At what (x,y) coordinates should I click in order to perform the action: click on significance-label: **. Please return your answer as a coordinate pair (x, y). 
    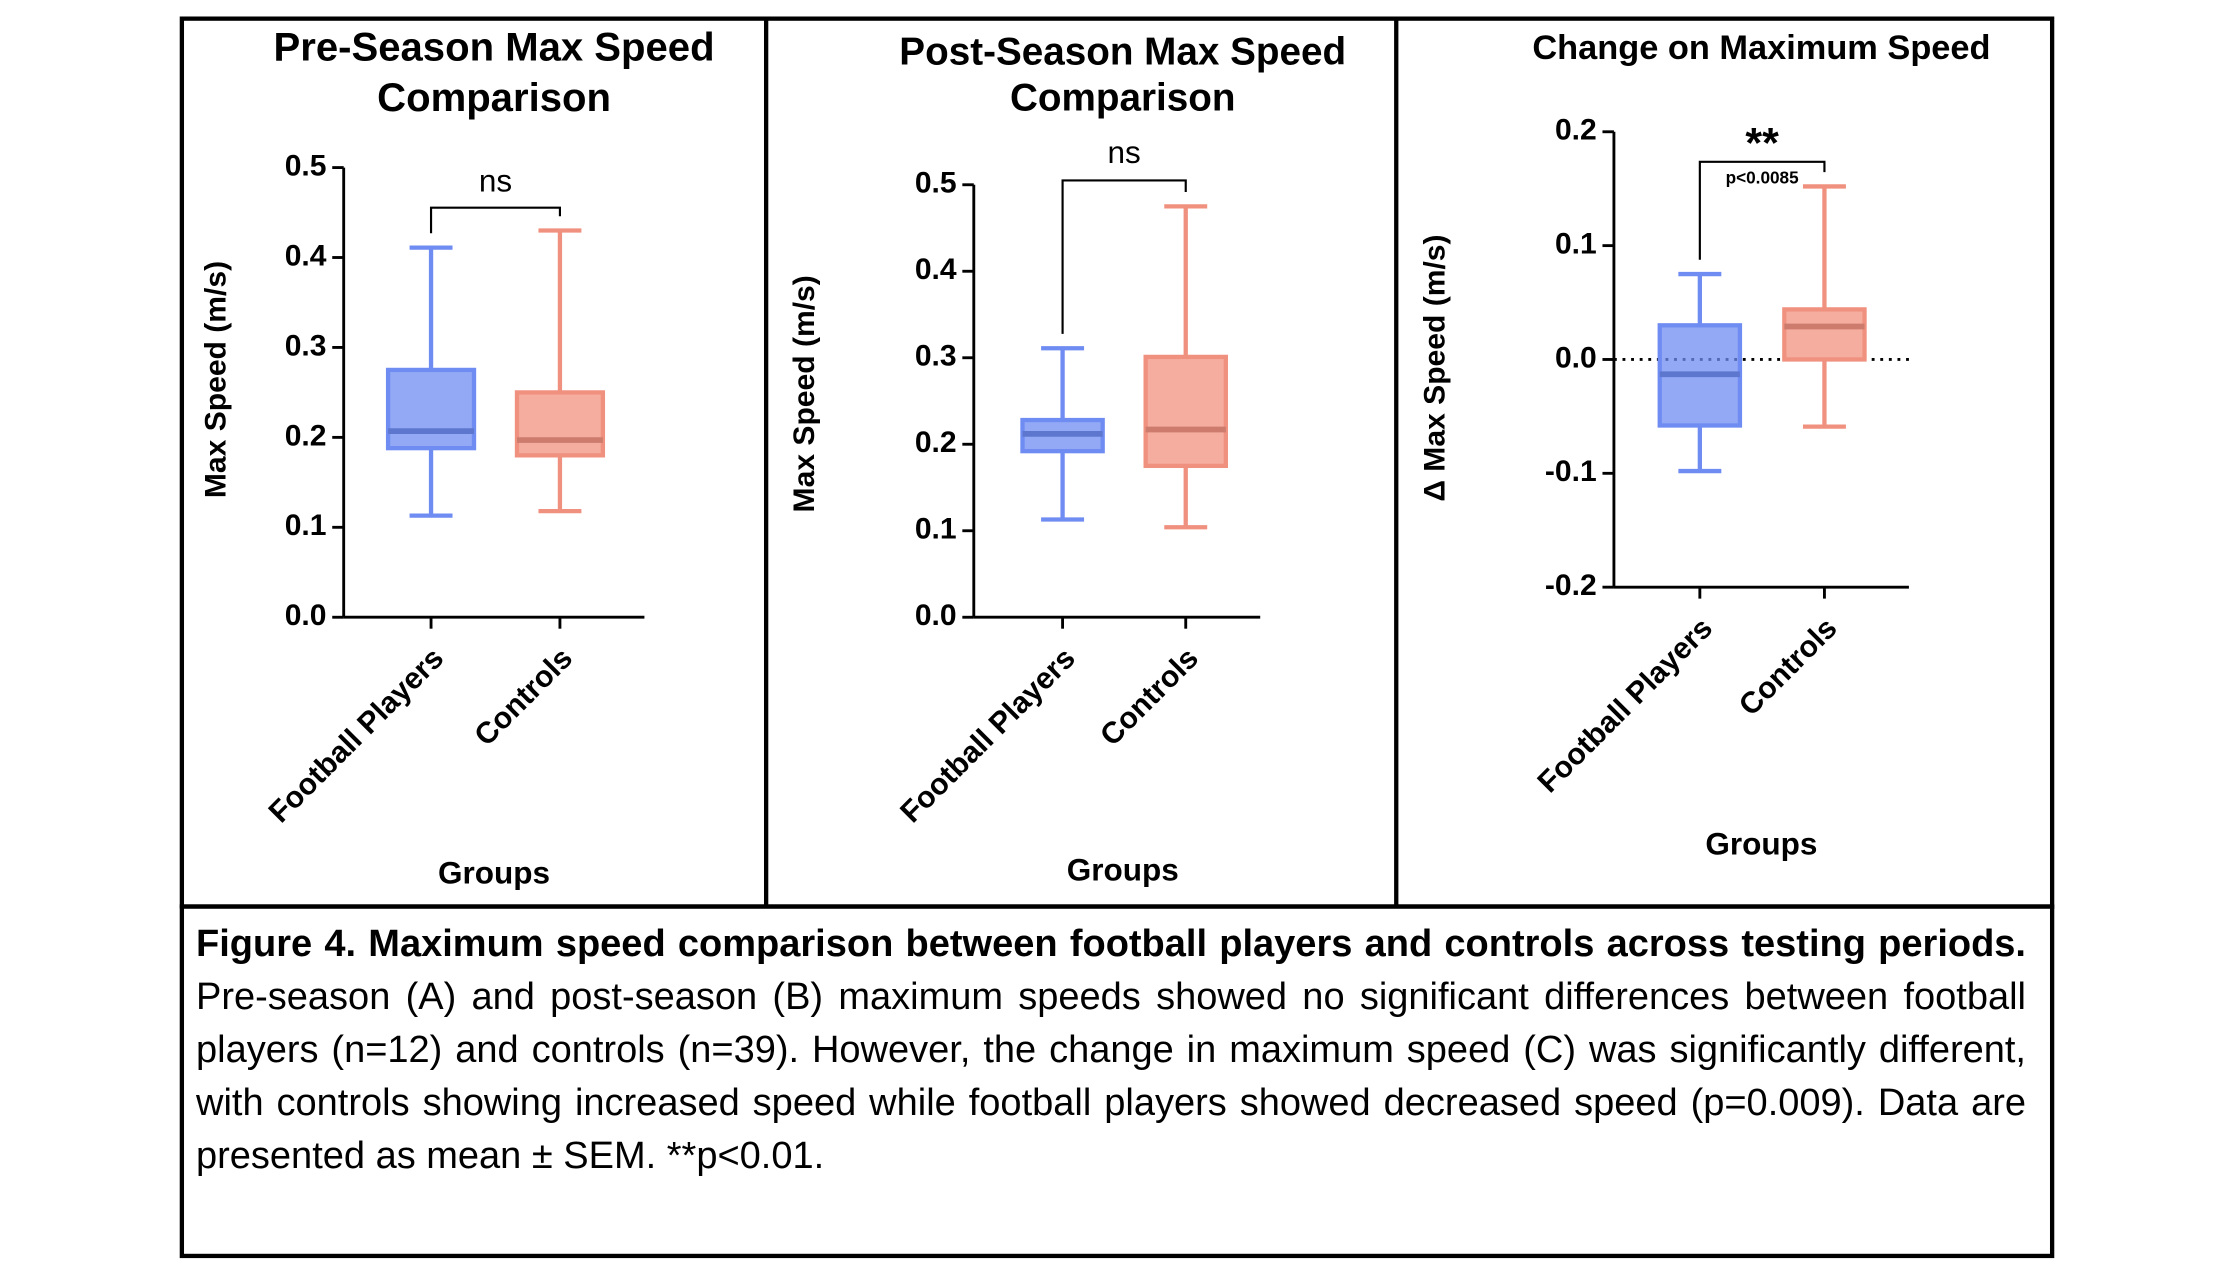
    Looking at the image, I should click on (1762, 143).